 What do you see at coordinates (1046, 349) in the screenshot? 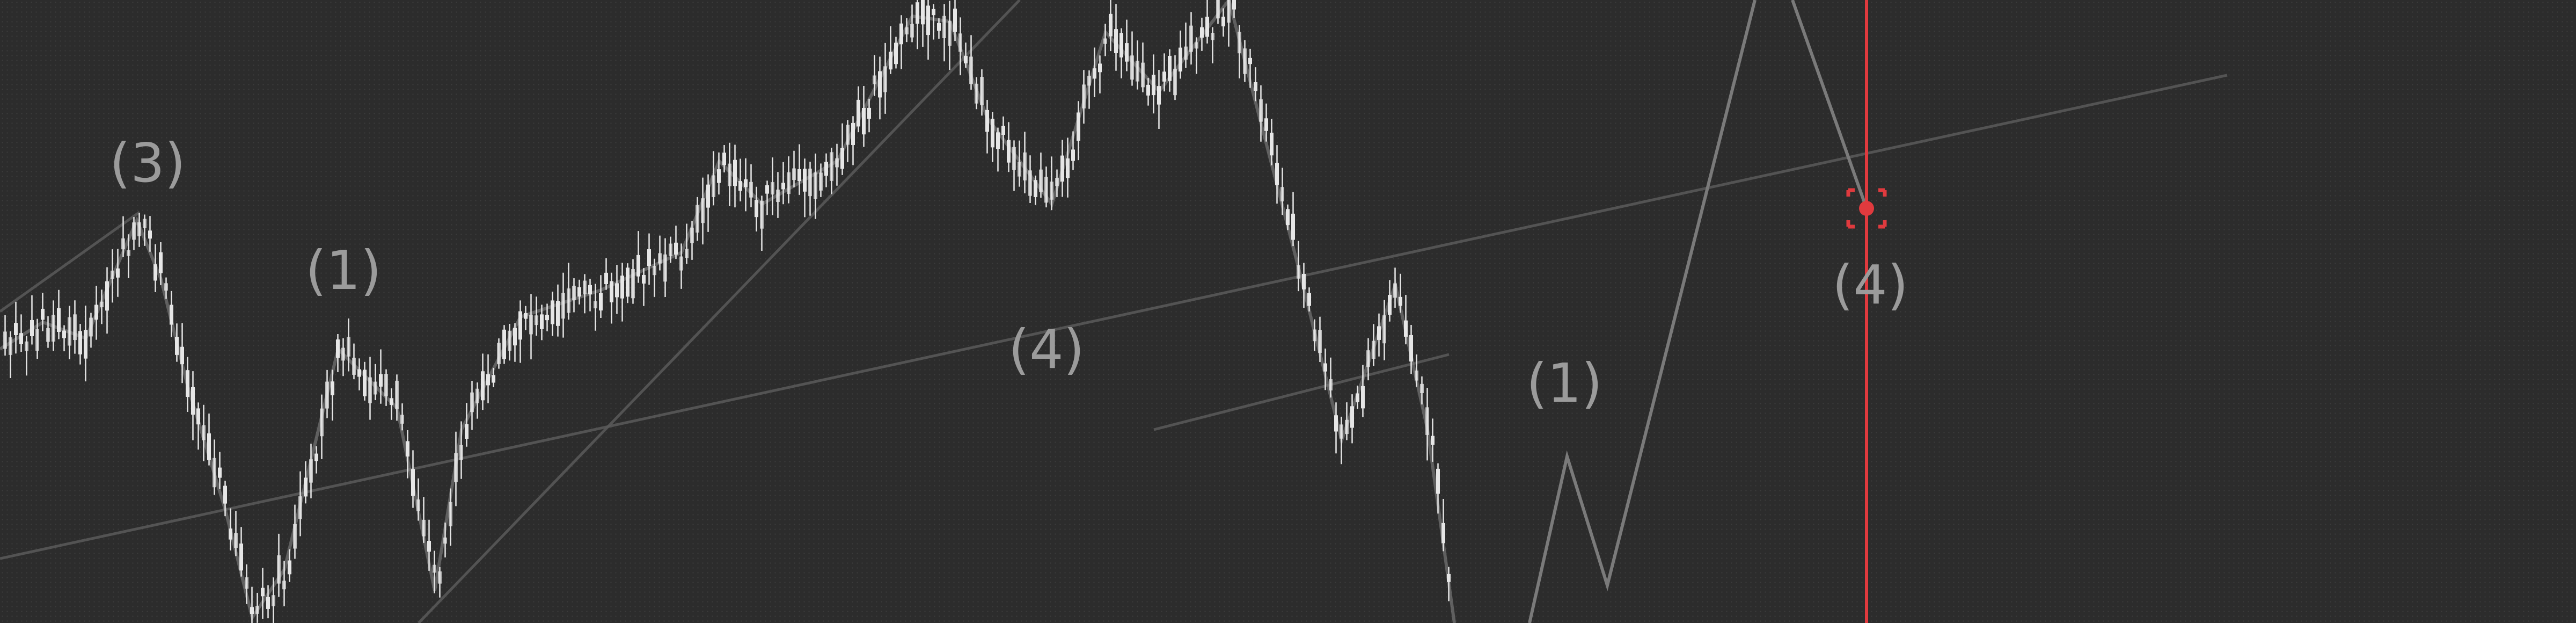
I see `wave-label-4-mid: (4)` at bounding box center [1046, 349].